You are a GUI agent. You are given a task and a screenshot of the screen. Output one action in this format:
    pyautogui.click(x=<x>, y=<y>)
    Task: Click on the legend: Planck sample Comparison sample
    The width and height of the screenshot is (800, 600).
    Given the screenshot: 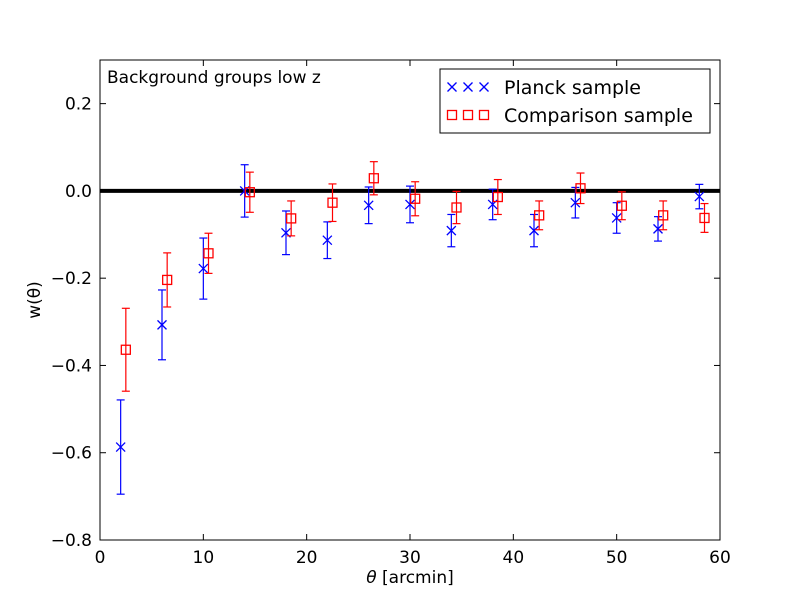 What is the action you would take?
    pyautogui.click(x=575, y=101)
    